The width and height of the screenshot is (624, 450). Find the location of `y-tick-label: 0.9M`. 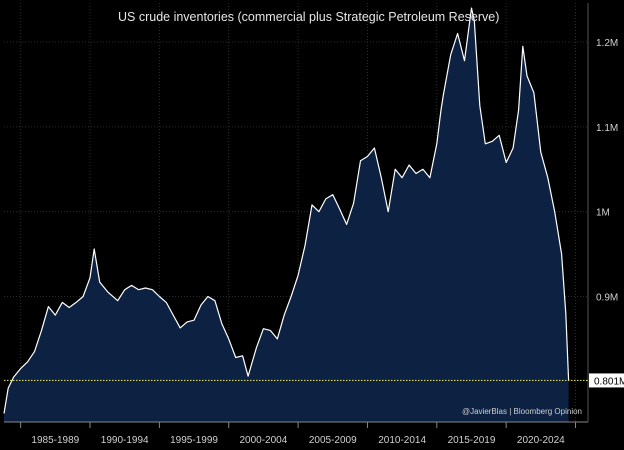

y-tick-label: 0.9M is located at coordinates (607, 297).